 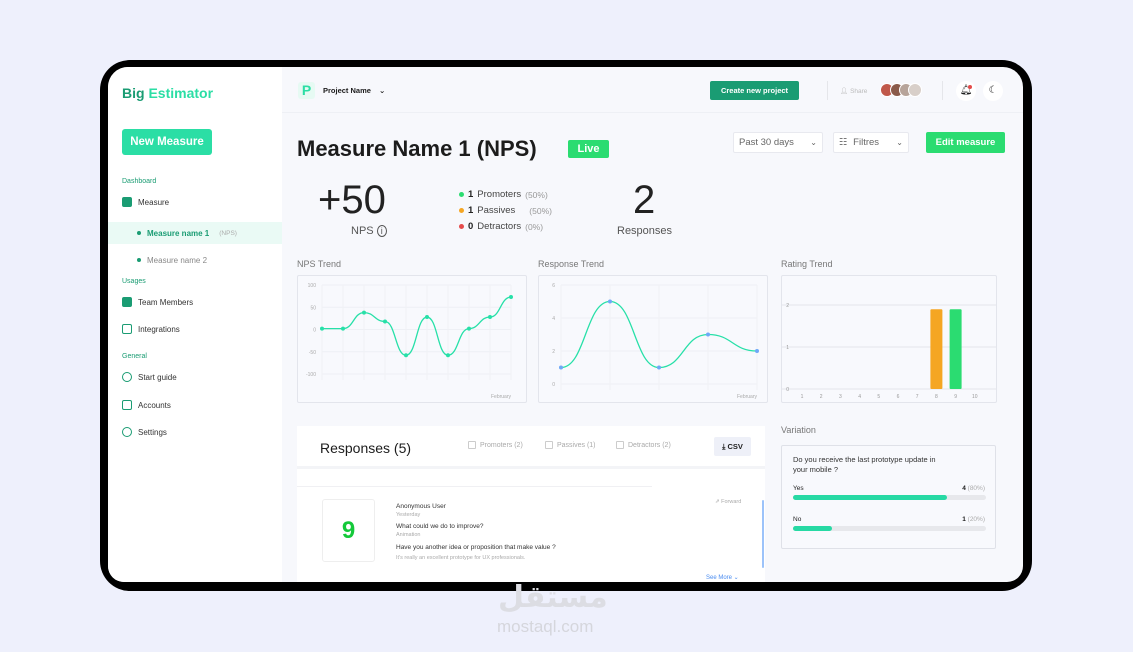 I want to click on bell-icon: 🔔︎, so click(x=966, y=91).